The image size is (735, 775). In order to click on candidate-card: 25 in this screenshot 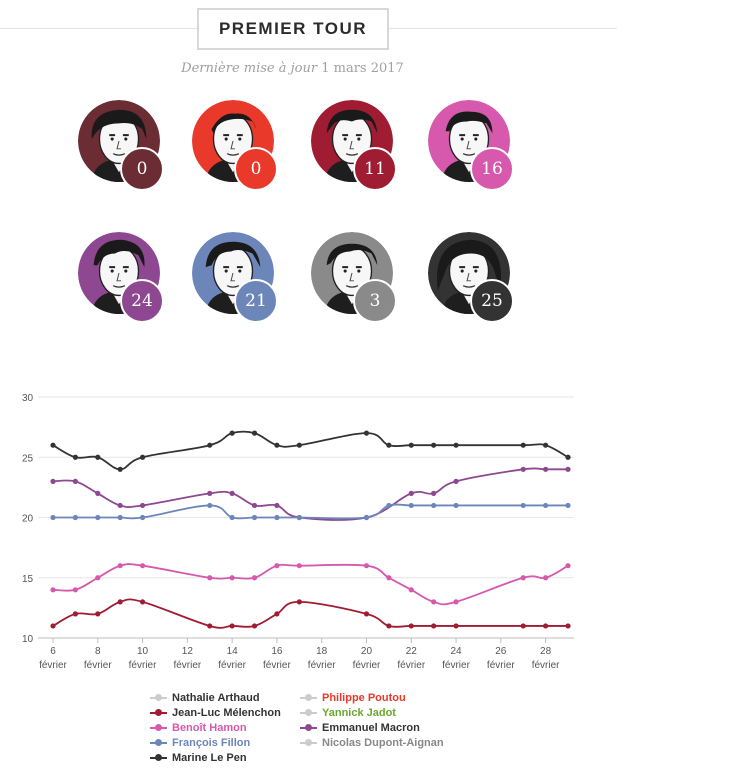, I will do `click(471, 277)`.